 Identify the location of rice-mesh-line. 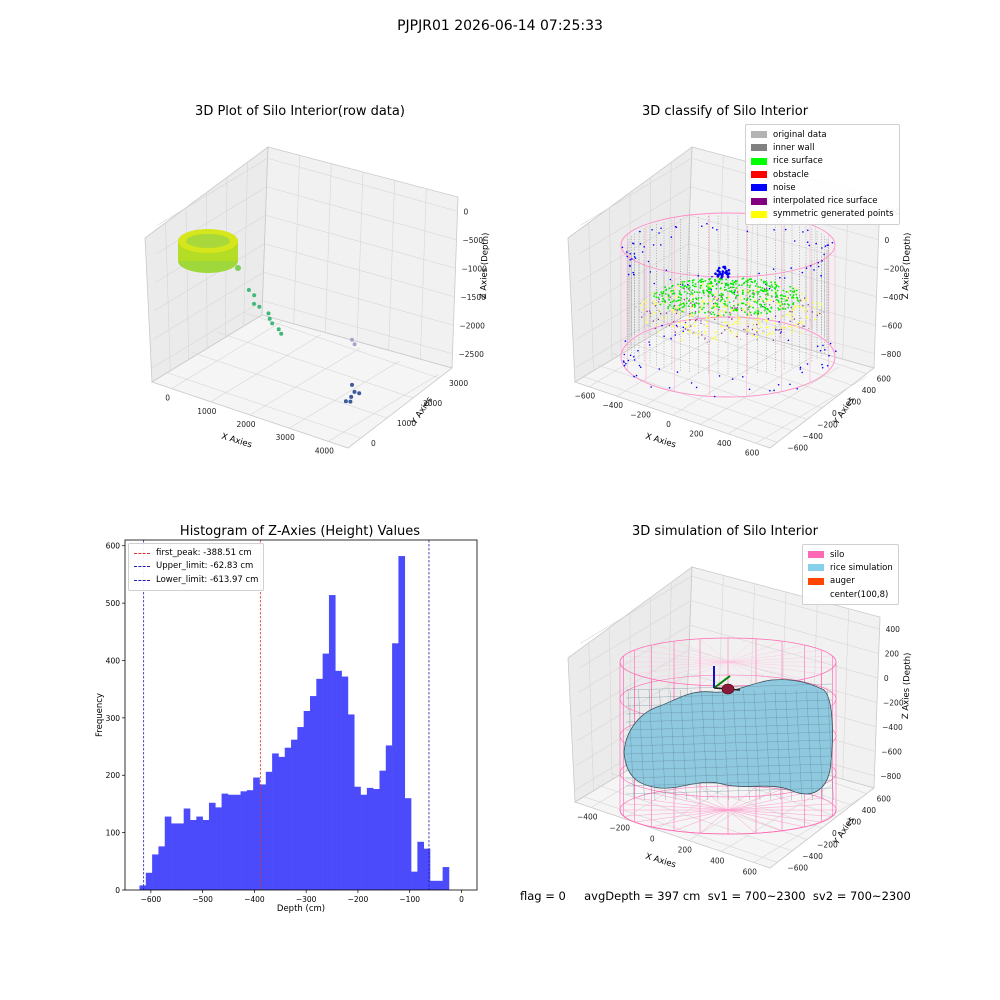
(729, 727).